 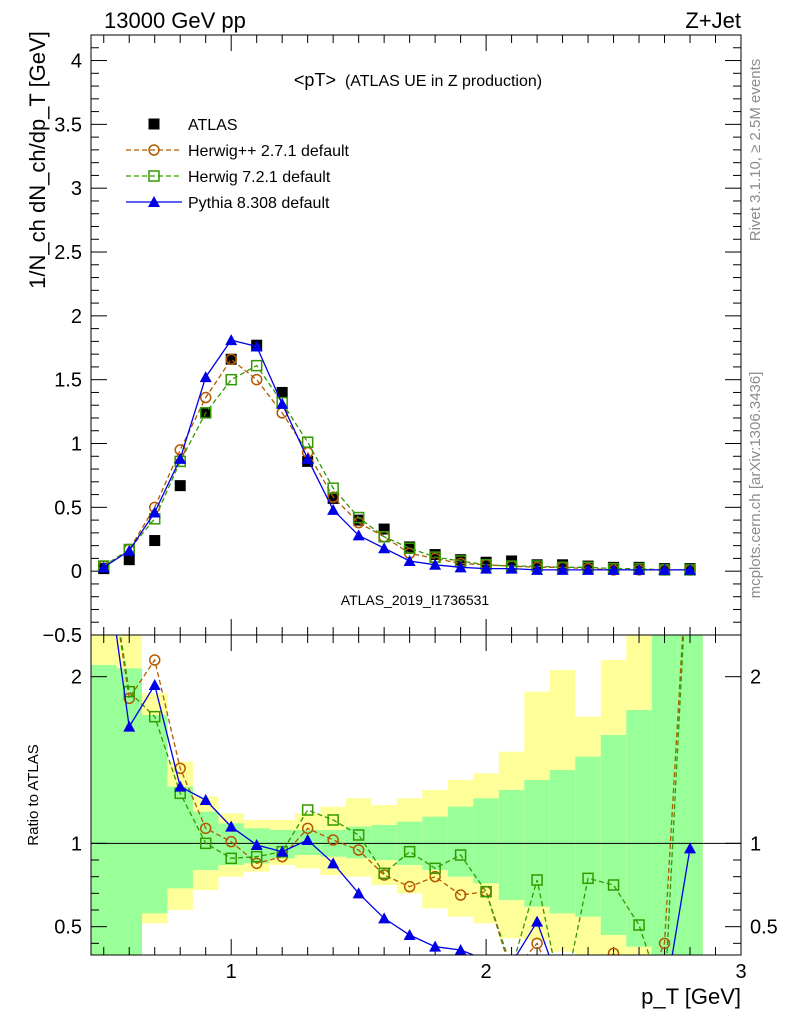 What do you see at coordinates (154, 201) in the screenshot?
I see `legend-marker-pythia-8-308-default` at bounding box center [154, 201].